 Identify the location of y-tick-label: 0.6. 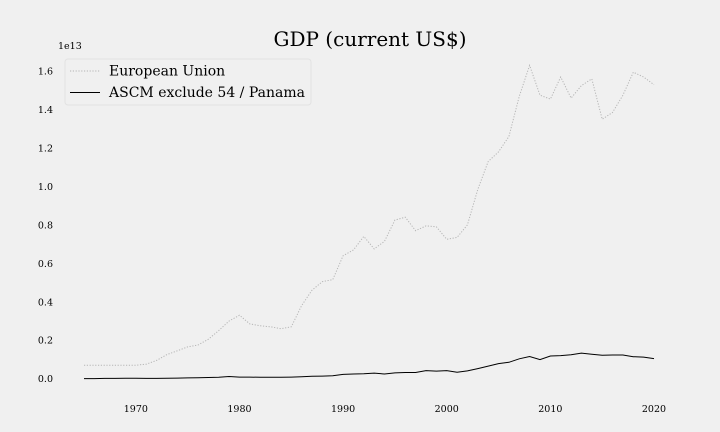
(45, 264).